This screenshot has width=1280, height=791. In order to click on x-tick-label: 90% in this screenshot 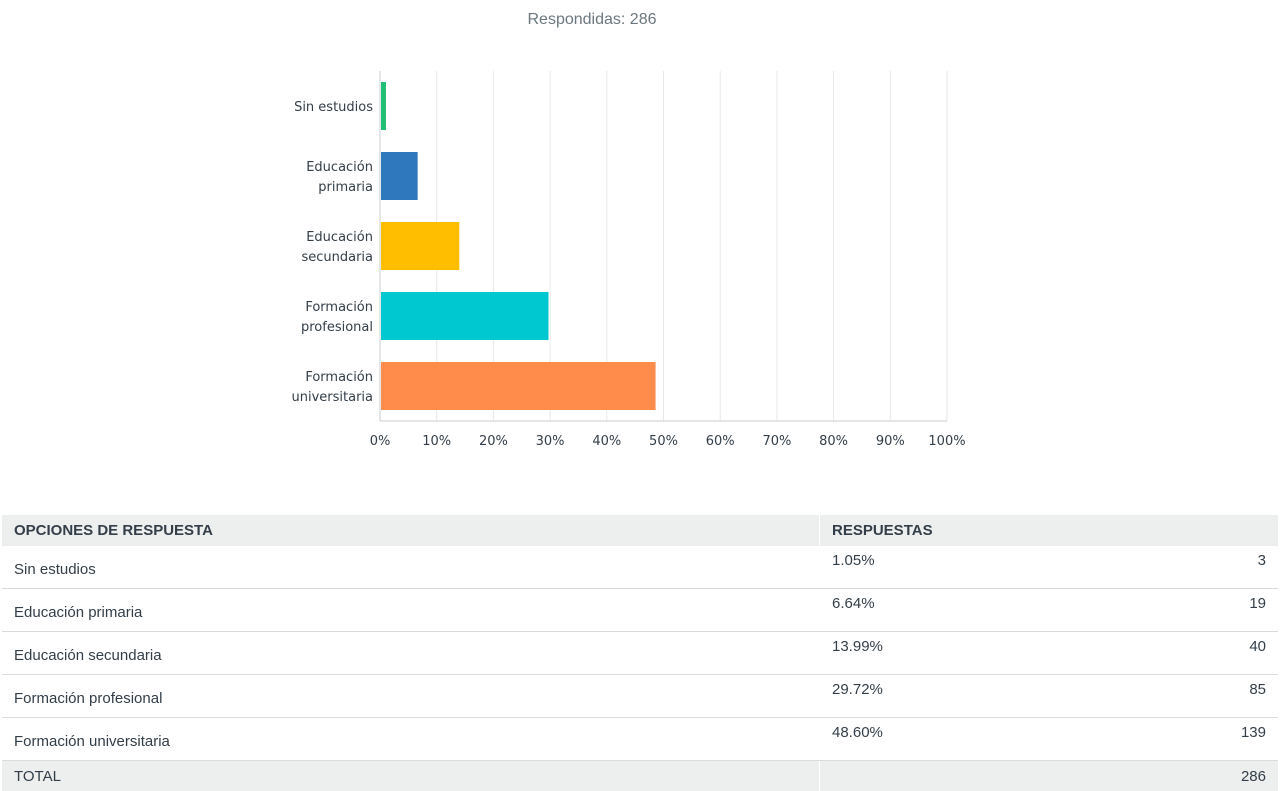, I will do `click(890, 441)`.